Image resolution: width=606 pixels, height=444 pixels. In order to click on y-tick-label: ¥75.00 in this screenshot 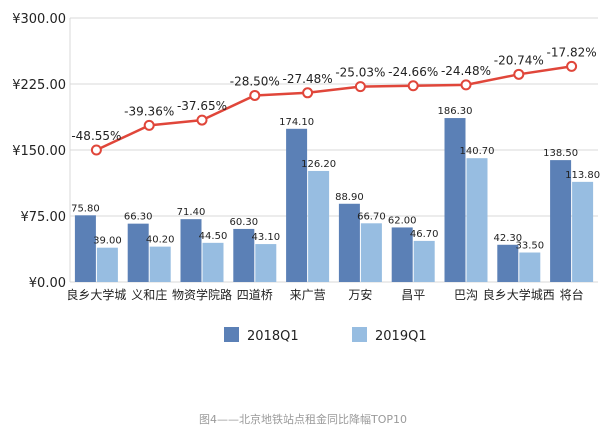, I will do `click(44, 217)`.